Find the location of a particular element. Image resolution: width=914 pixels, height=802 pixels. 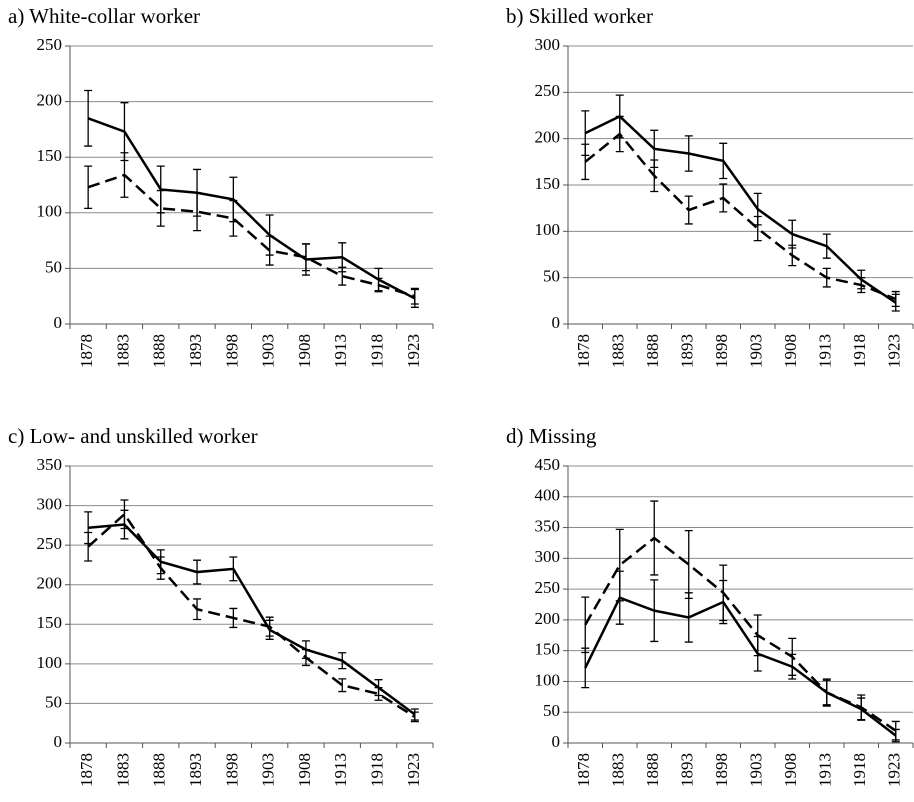

y-tick-label: 350 is located at coordinates (548, 525).